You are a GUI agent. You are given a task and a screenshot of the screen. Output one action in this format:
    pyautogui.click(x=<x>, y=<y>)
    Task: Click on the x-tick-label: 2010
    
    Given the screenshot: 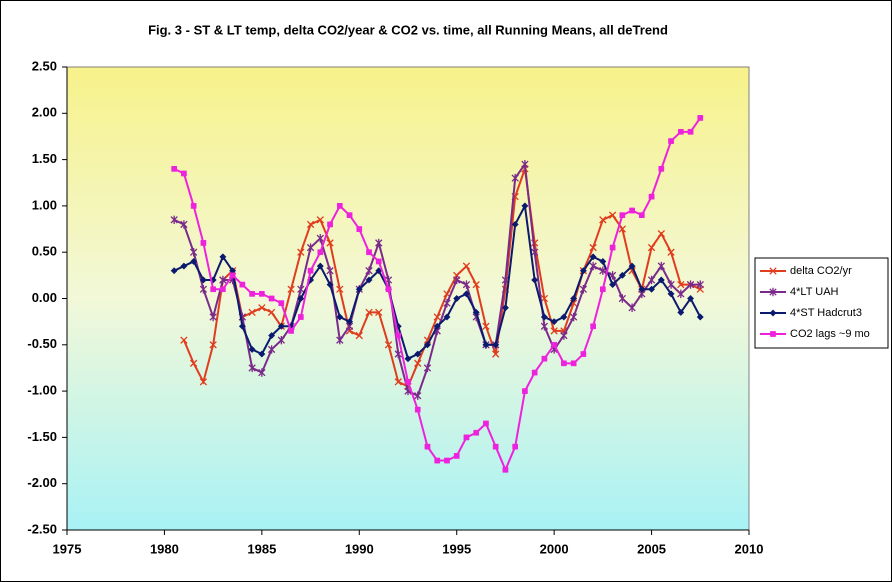 What is the action you would take?
    pyautogui.click(x=749, y=548)
    